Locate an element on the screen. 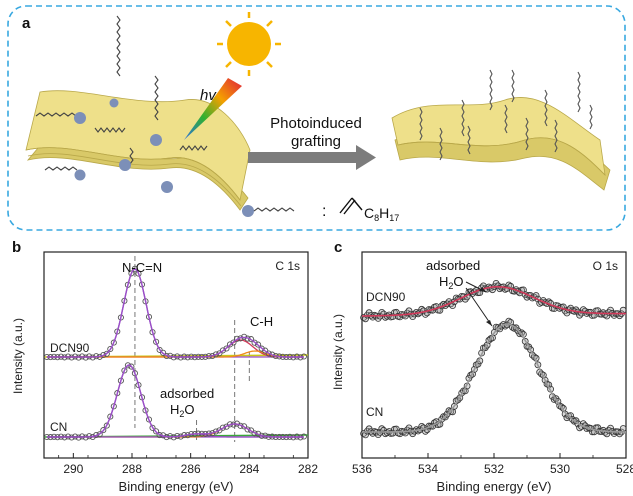 Image resolution: width=633 pixels, height=496 pixels. legend-molecule is located at coordinates (268, 211).